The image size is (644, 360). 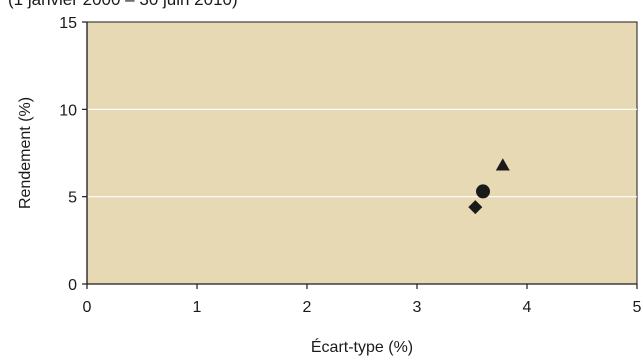 What do you see at coordinates (72, 285) in the screenshot?
I see `y-tick-label: 0` at bounding box center [72, 285].